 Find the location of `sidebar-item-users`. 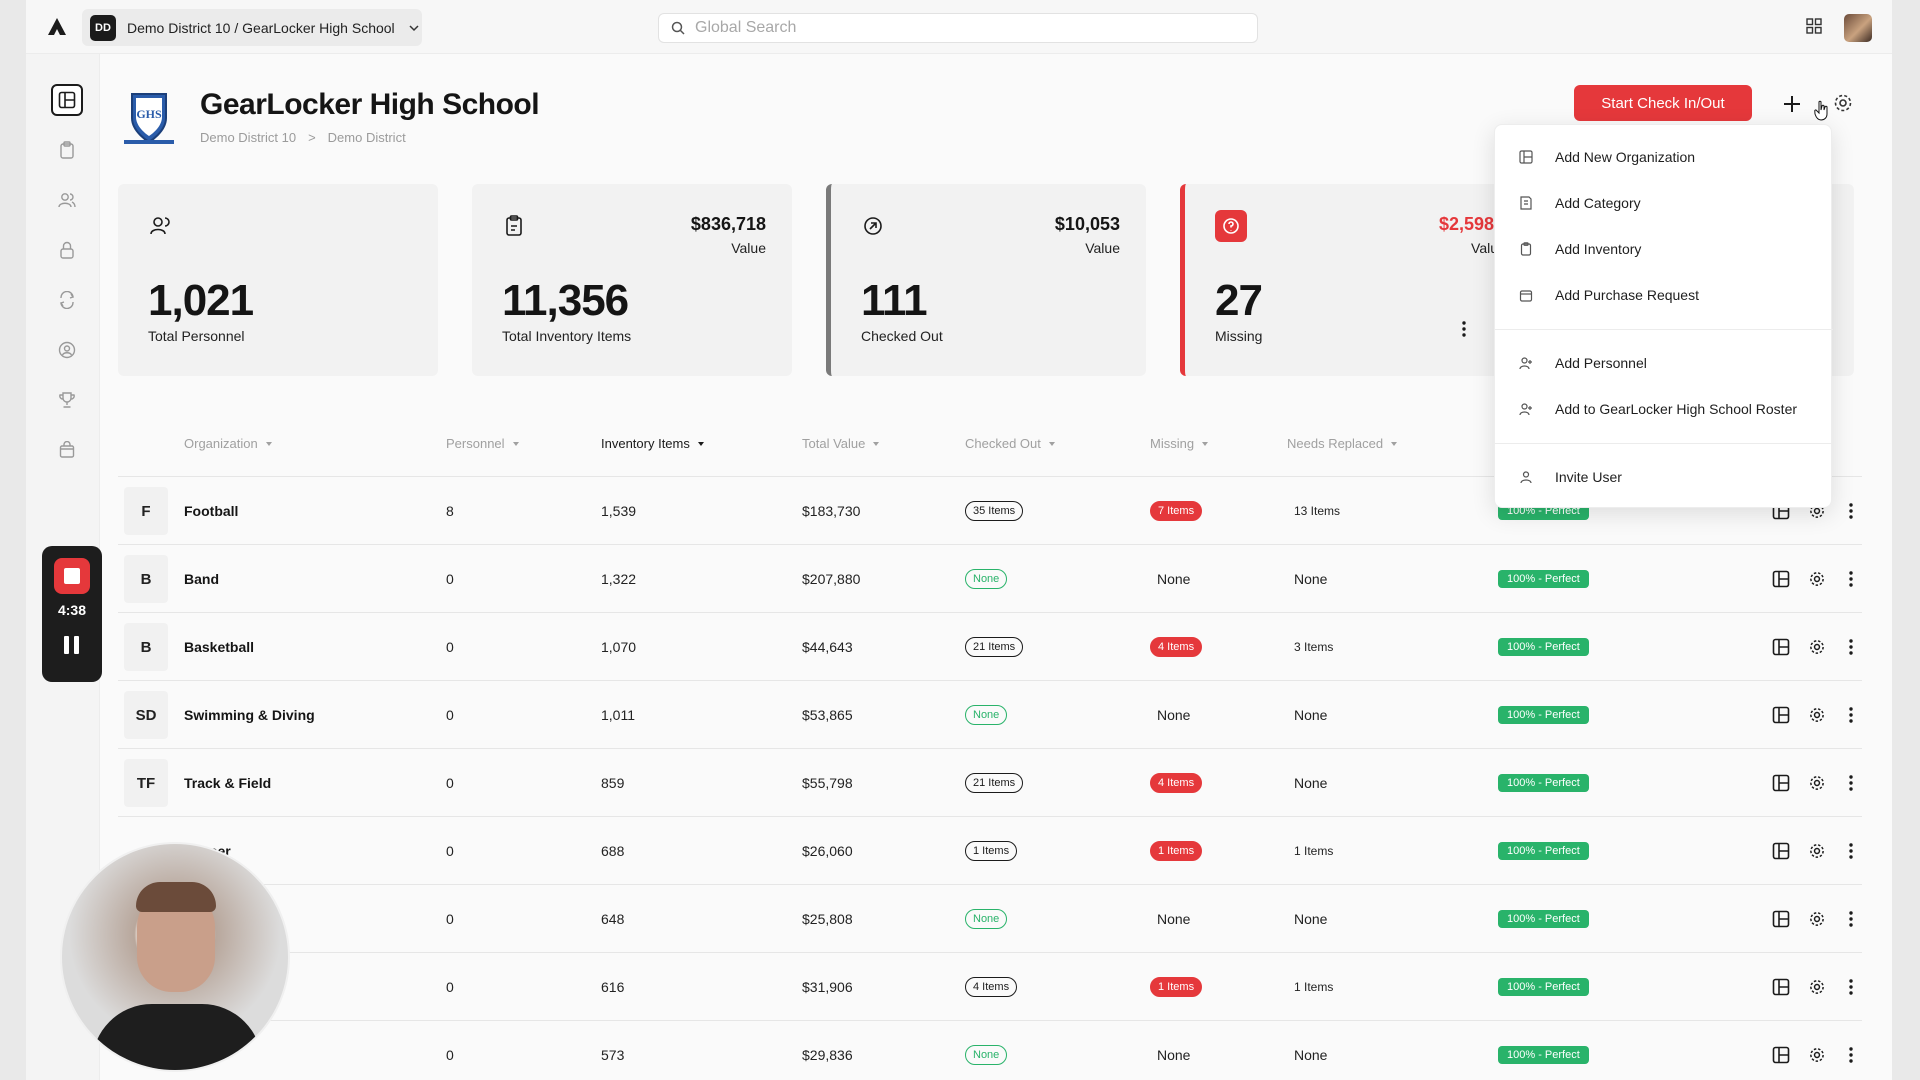

sidebar-item-users is located at coordinates (67, 350).